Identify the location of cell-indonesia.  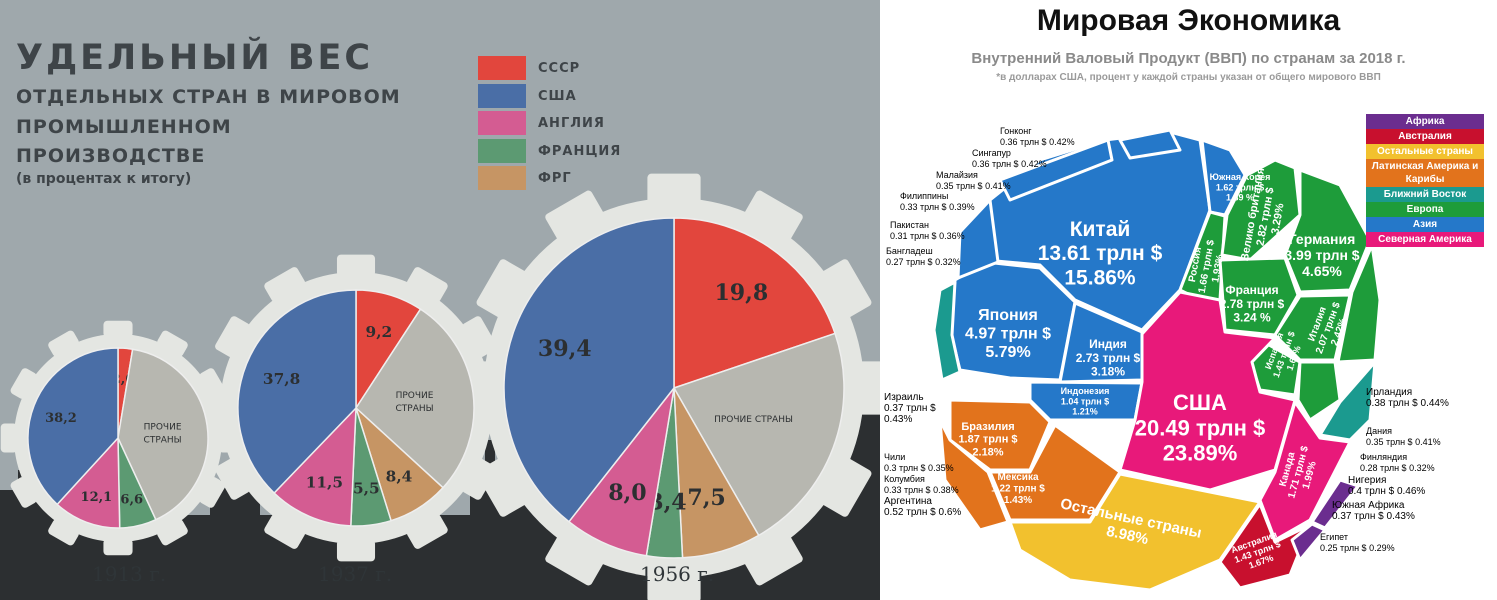
(1086, 401).